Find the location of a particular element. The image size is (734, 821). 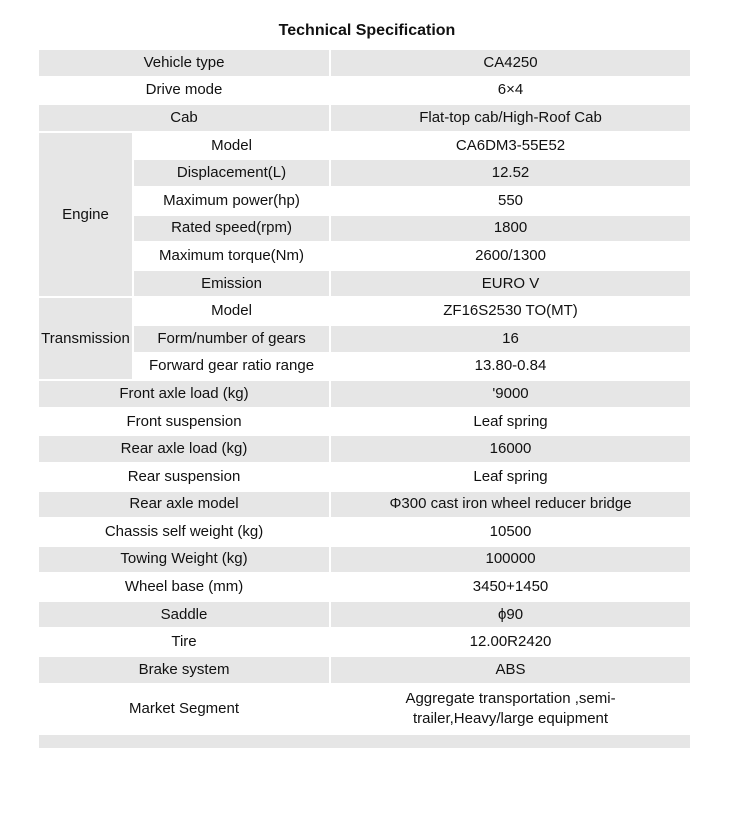

spec-value: 6×4 is located at coordinates (511, 90).